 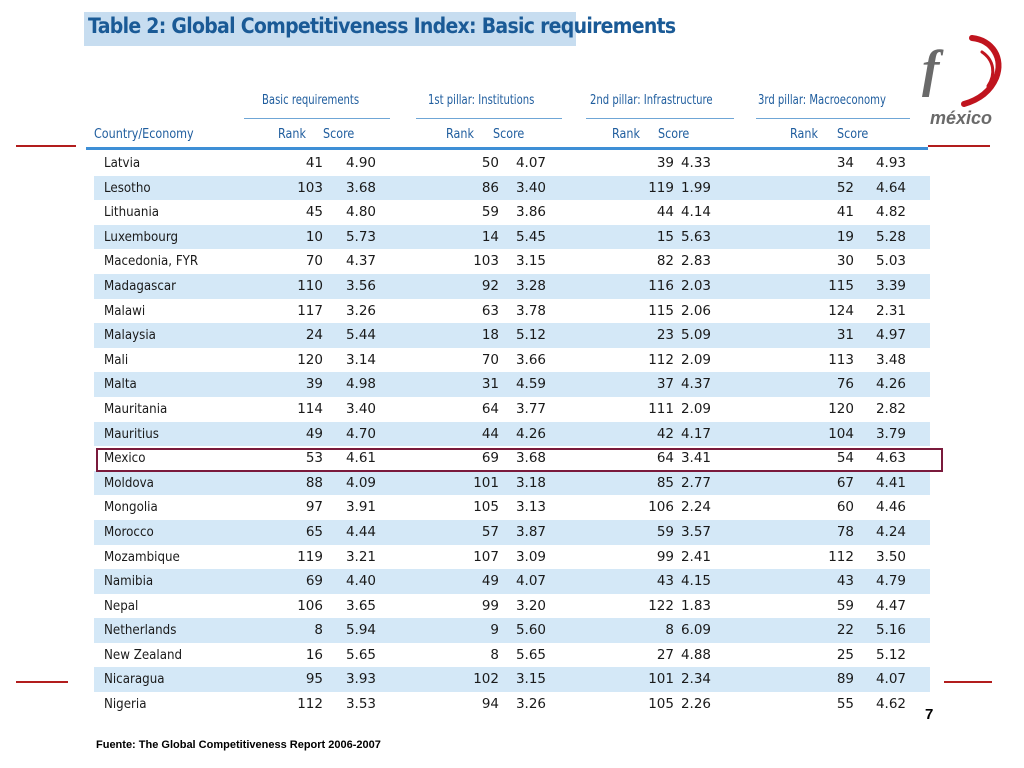 What do you see at coordinates (490, 310) in the screenshot?
I see `rank-cell: 63` at bounding box center [490, 310].